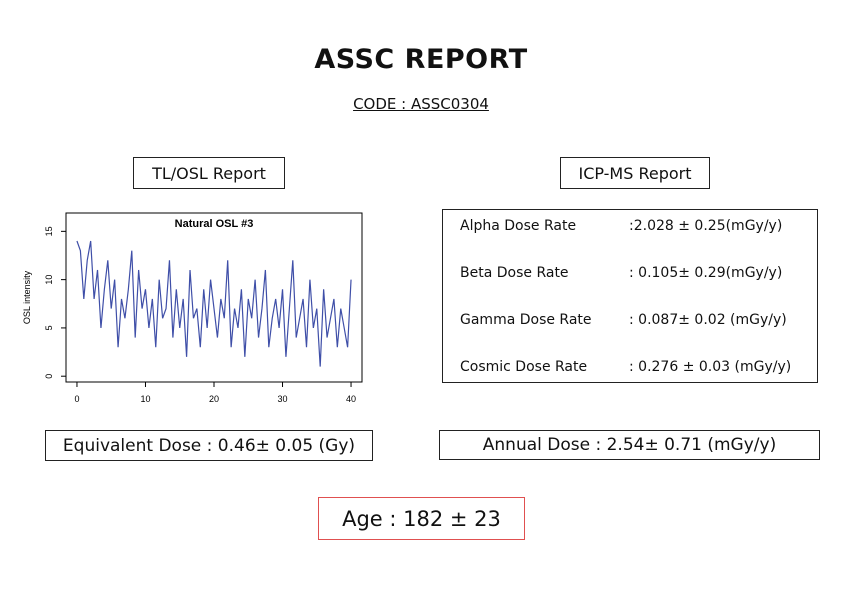 This screenshot has width=842, height=595. Describe the element at coordinates (526, 320) in the screenshot. I see `row-label: Gamma Dose Rate` at that location.